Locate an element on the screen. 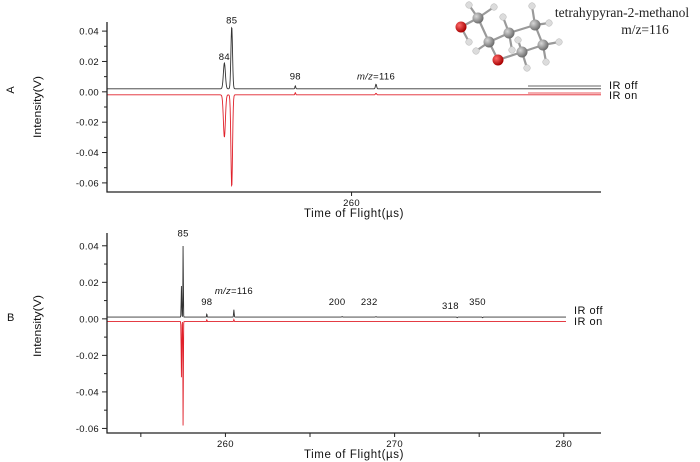 The height and width of the screenshot is (462, 700). peak-label: 232 is located at coordinates (369, 302).